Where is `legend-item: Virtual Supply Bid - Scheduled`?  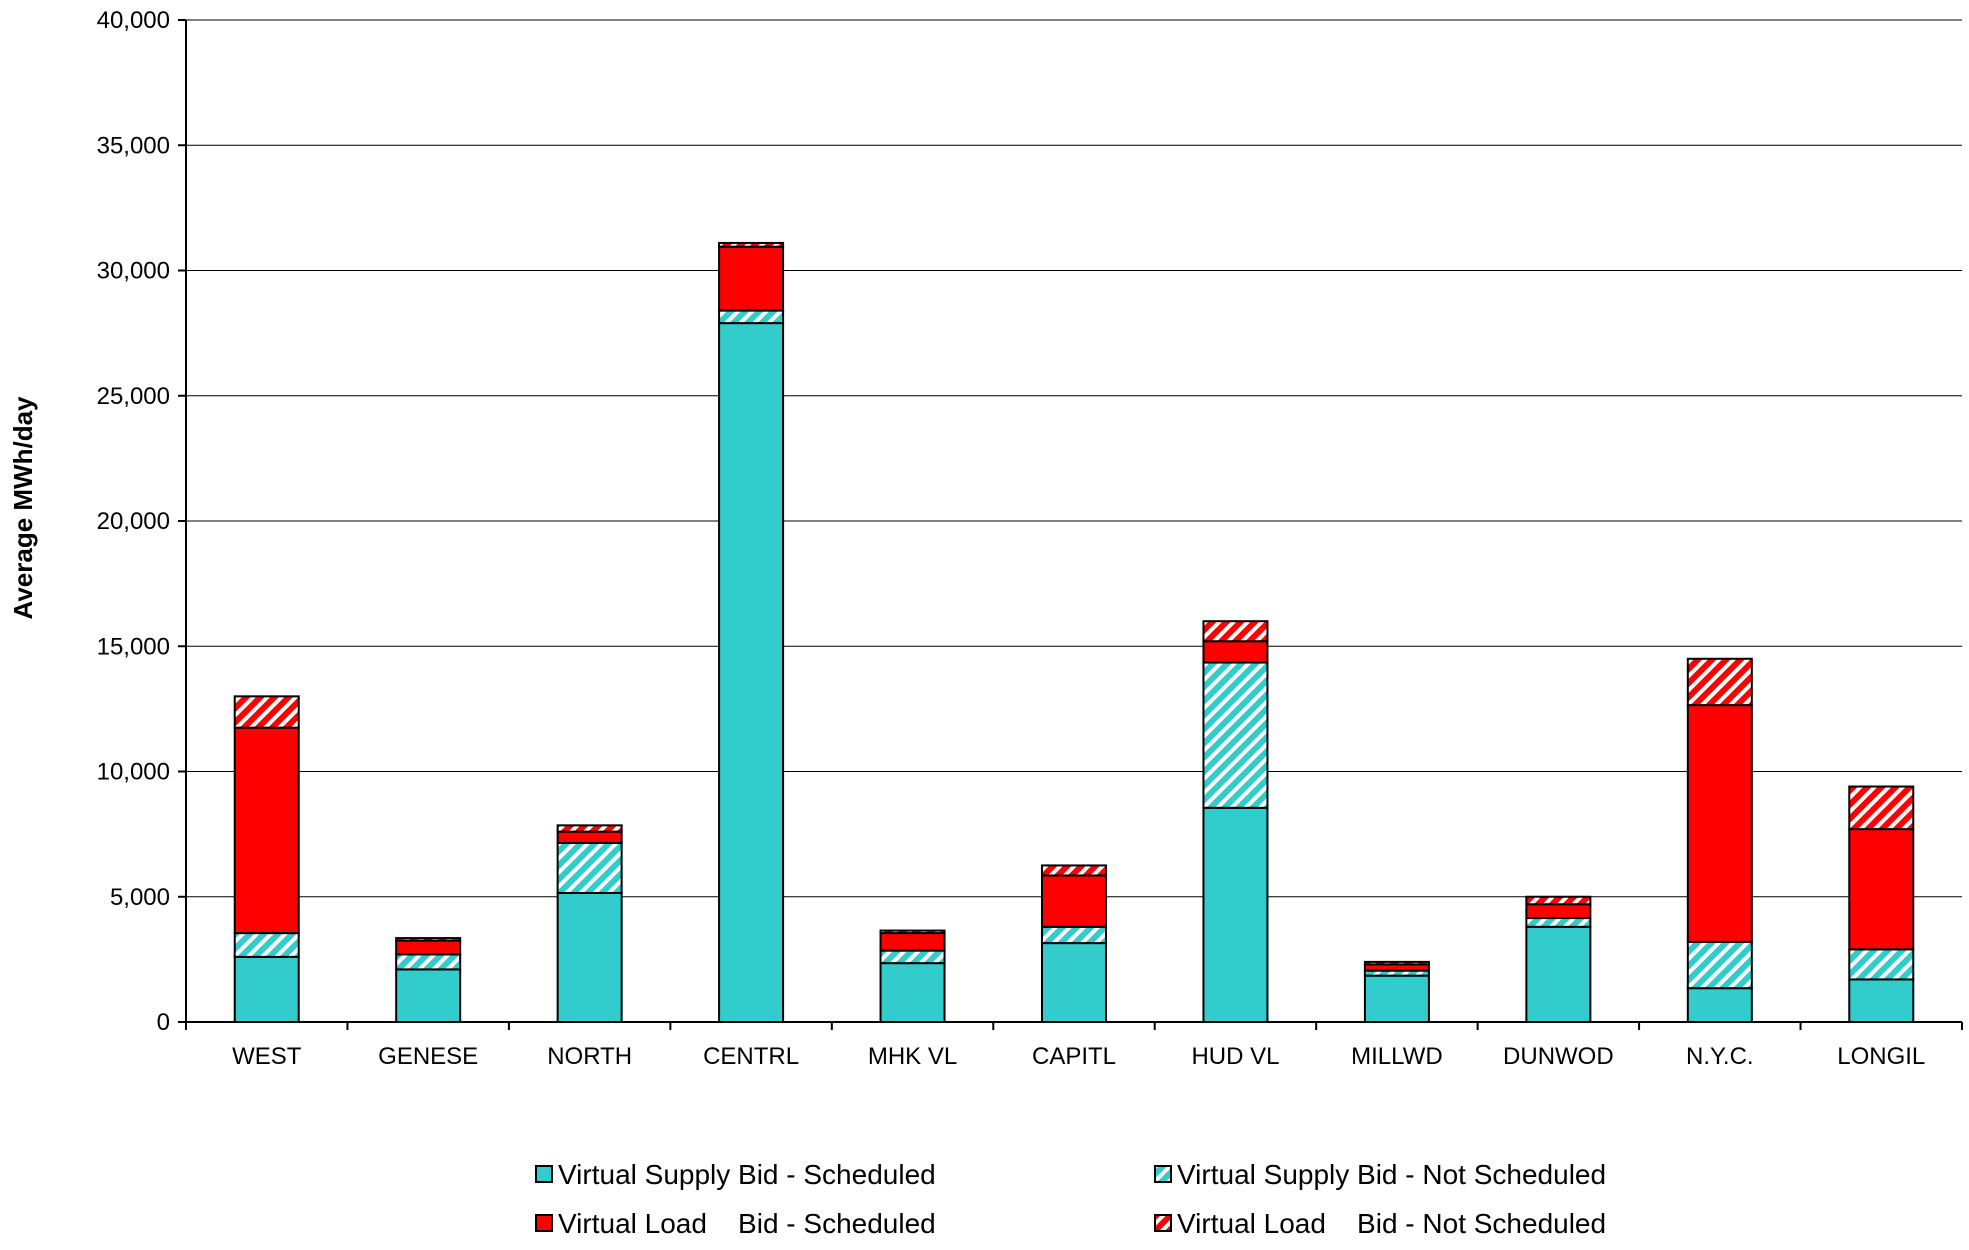 legend-item: Virtual Supply Bid - Scheduled is located at coordinates (735, 1174).